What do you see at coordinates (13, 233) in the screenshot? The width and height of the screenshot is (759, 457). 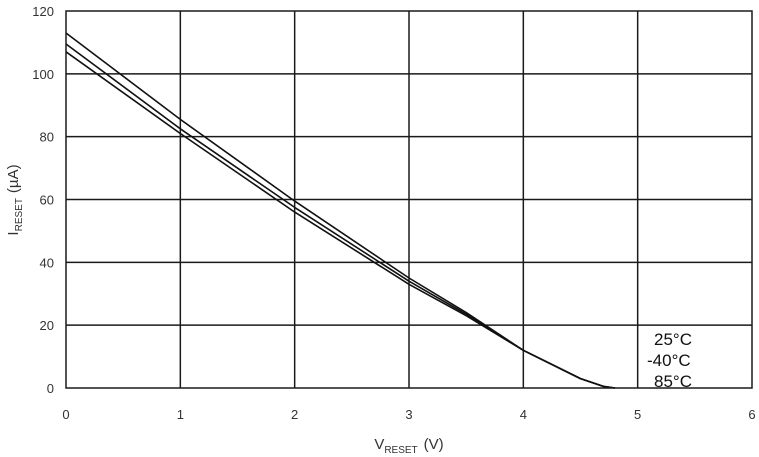 I see `y-axis-label-main: I` at bounding box center [13, 233].